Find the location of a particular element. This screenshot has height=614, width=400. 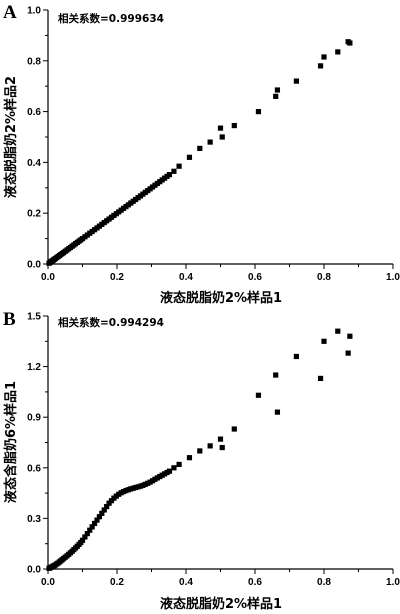

panel-letter-b: B is located at coordinates (9, 319).